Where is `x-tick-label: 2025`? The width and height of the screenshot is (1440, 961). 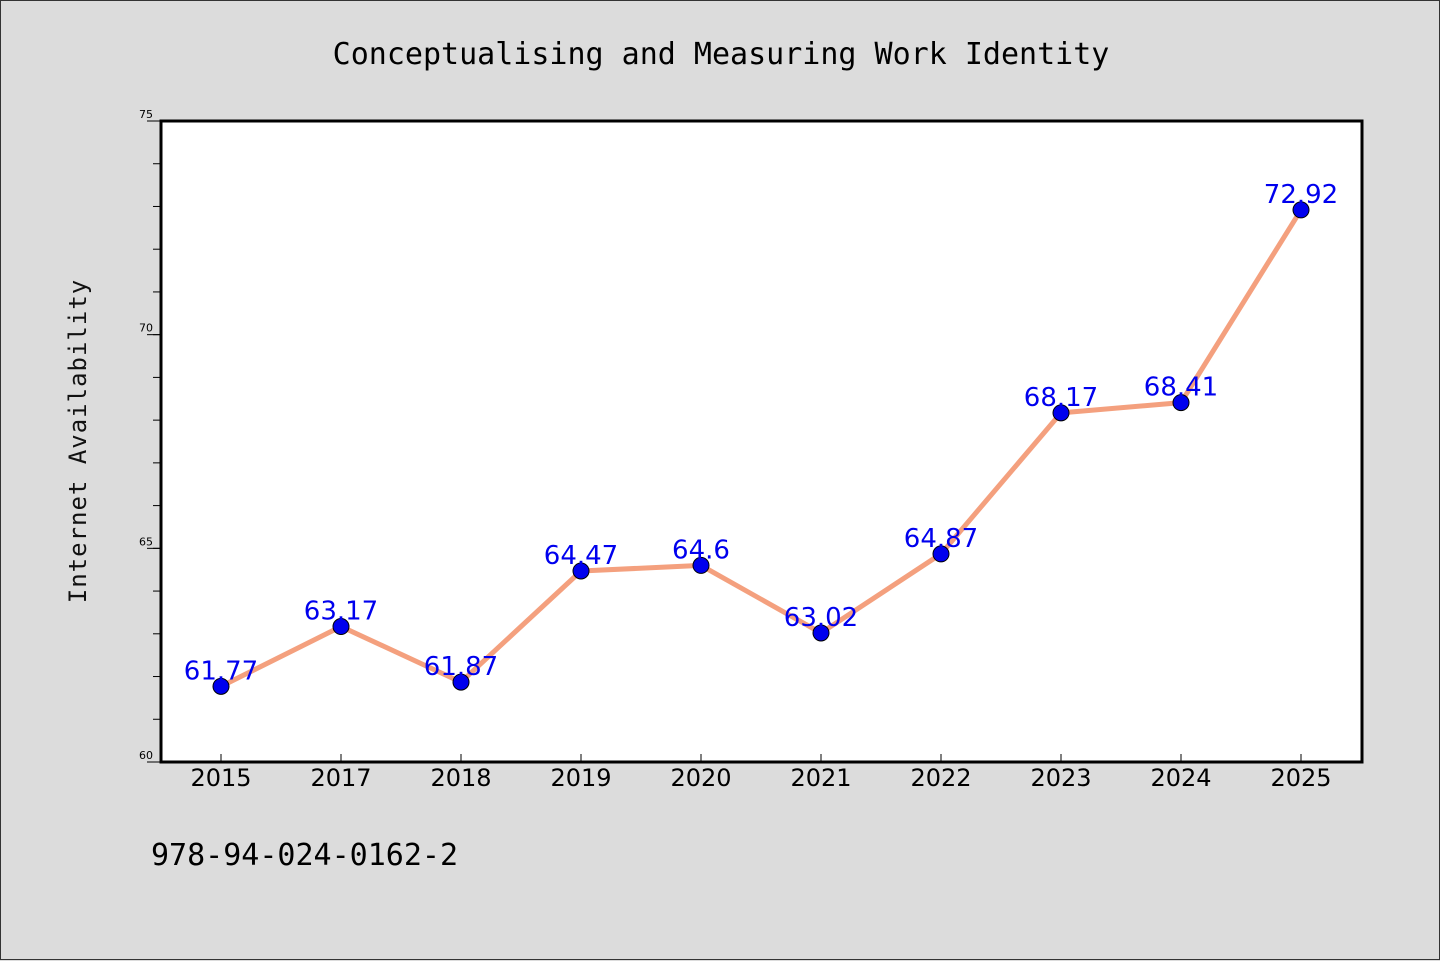
x-tick-label: 2025 is located at coordinates (1300, 778).